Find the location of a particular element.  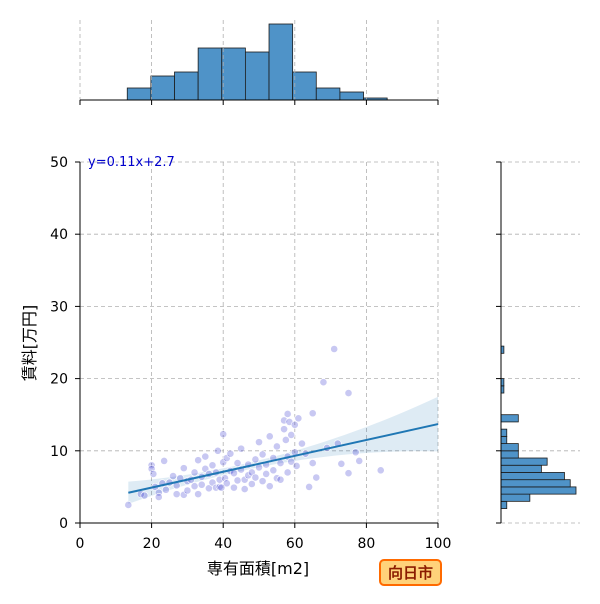

y-tick-label: 30 is located at coordinates (59, 307).